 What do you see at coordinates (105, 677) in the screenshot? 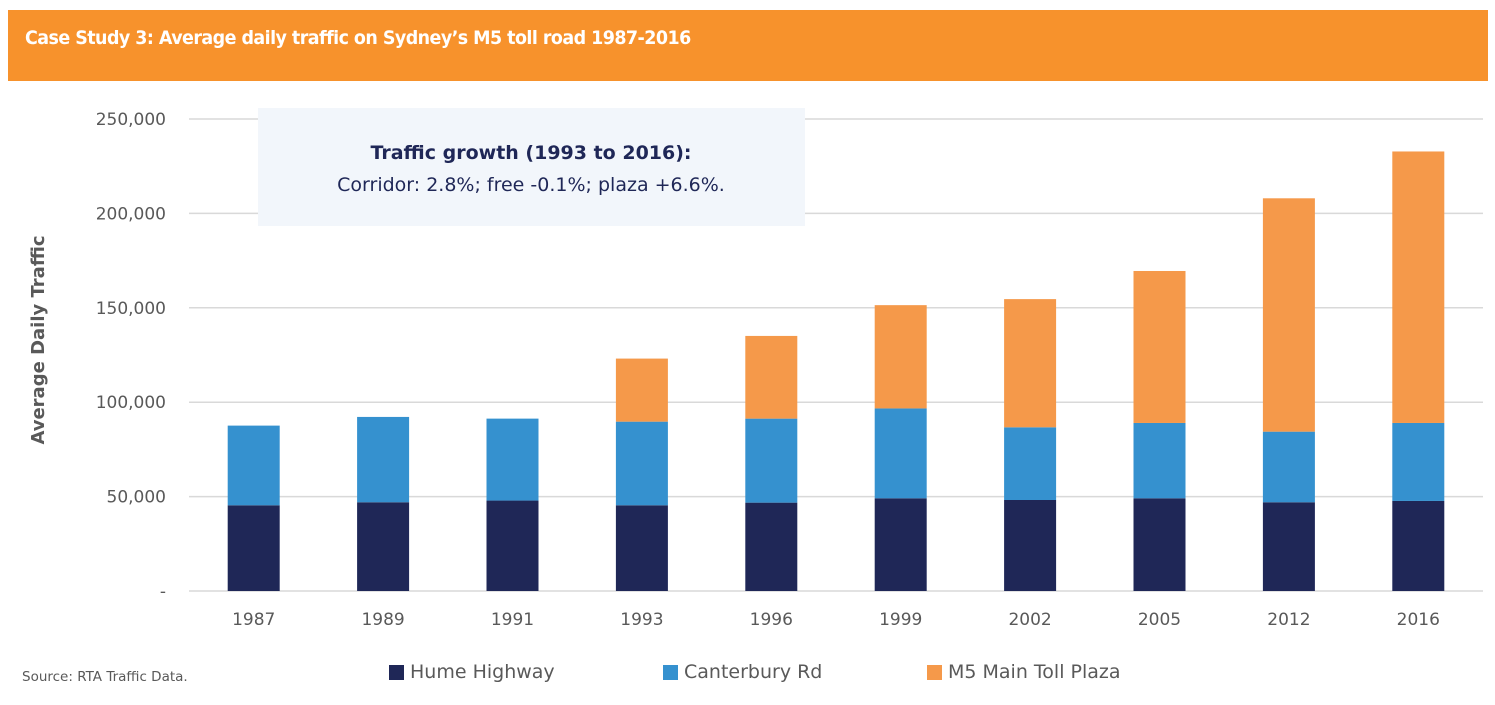
I see `source-note: Source: RTA Traffic Data.` at bounding box center [105, 677].